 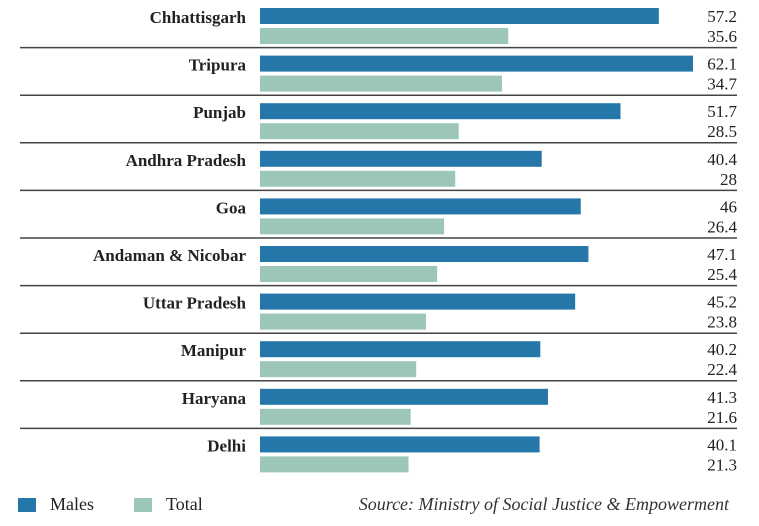 I want to click on category-label: Haryana, so click(x=214, y=398).